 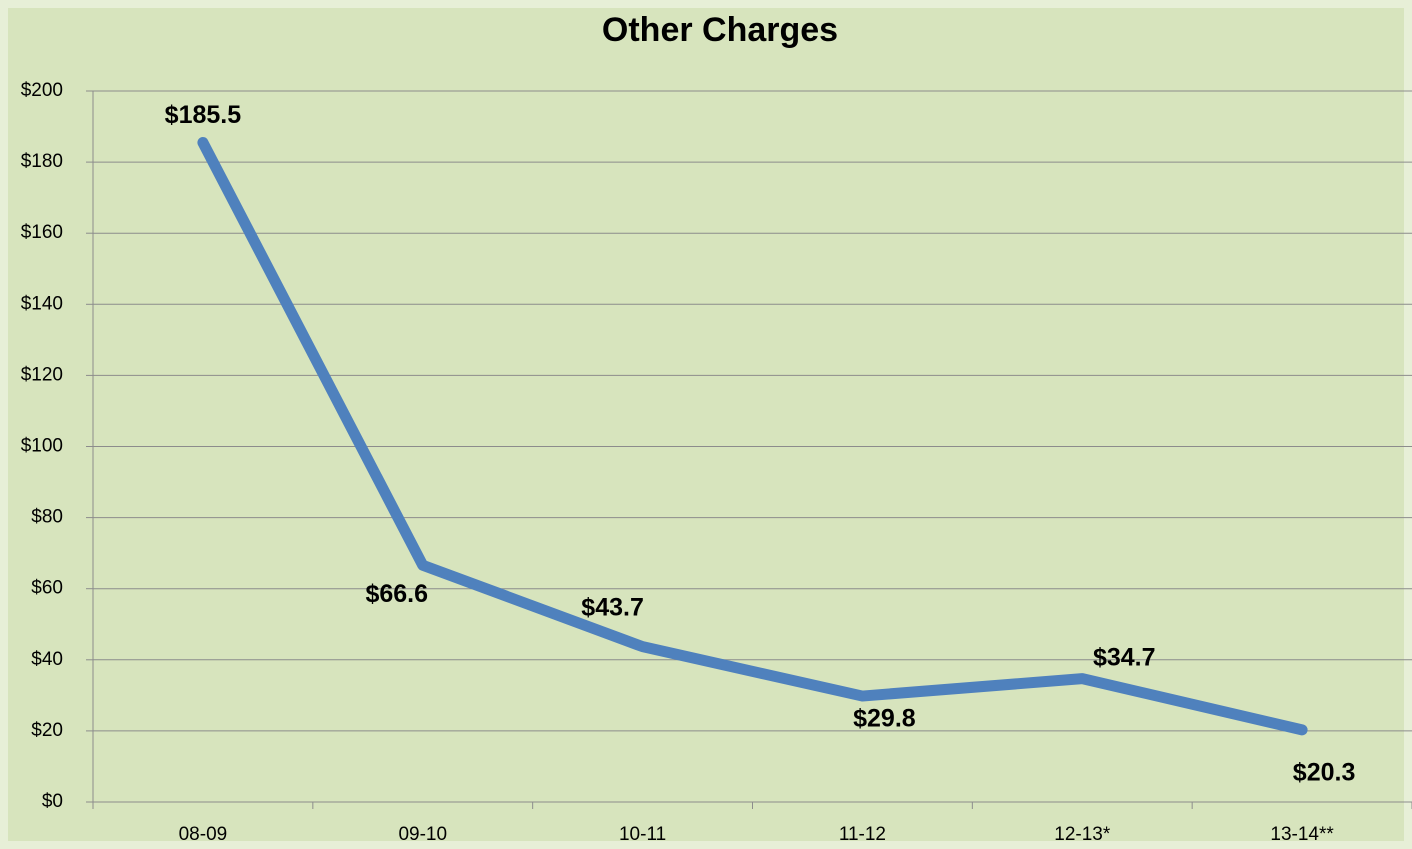 What do you see at coordinates (42, 161) in the screenshot?
I see `y-tick-label: $180` at bounding box center [42, 161].